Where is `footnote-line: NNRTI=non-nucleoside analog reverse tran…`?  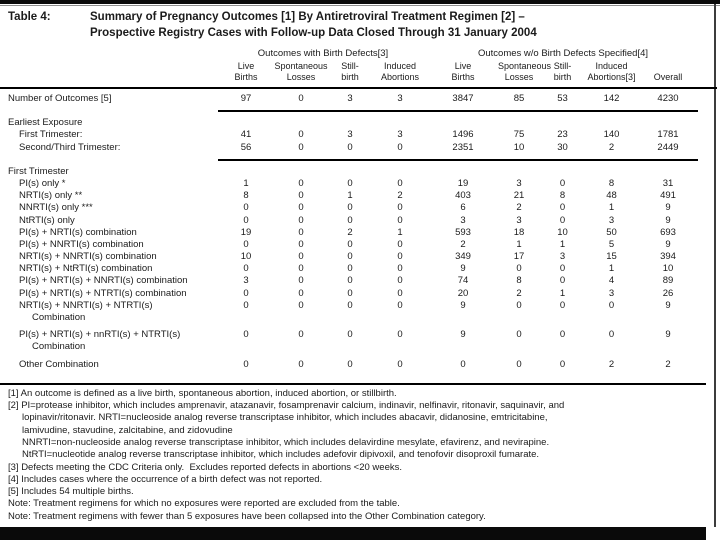 footnote-line: NNRTI=non-nucleoside analog reverse tran… is located at coordinates (286, 442).